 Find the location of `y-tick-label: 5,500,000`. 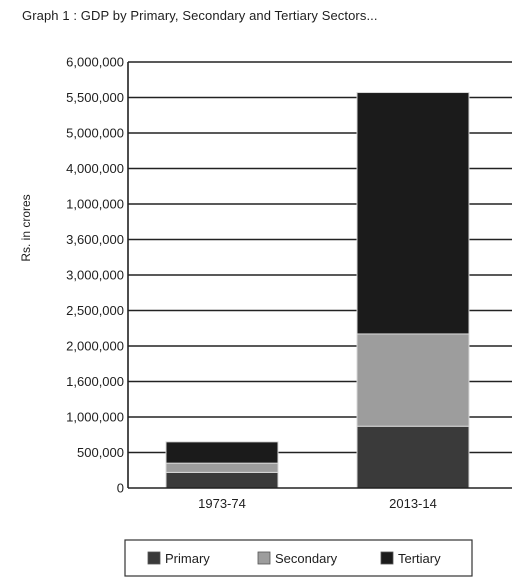

y-tick-label: 5,500,000 is located at coordinates (95, 97).